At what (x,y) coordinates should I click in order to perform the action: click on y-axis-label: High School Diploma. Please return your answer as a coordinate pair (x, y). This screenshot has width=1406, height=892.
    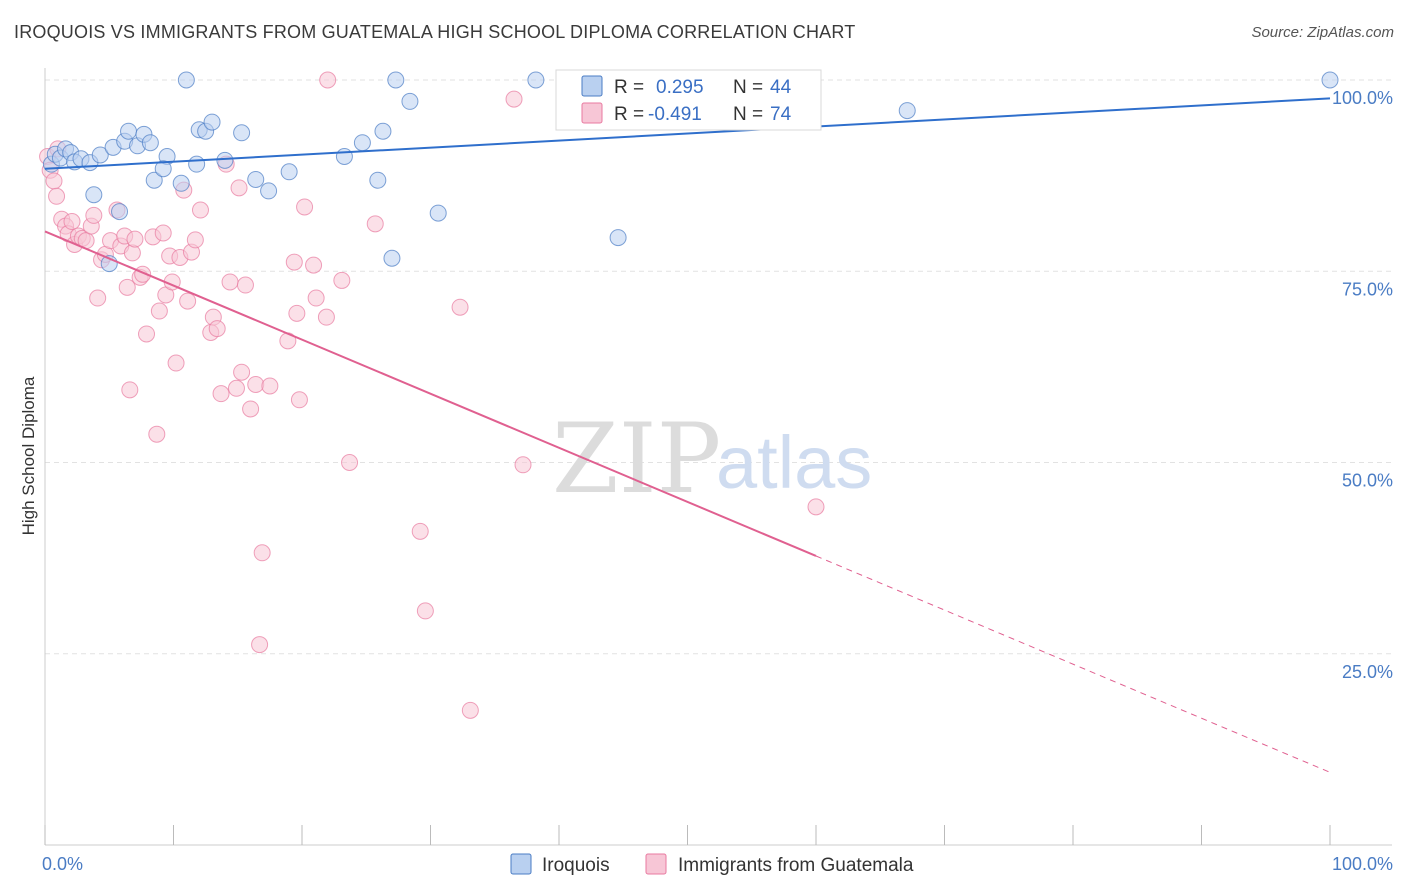
    Looking at the image, I should click on (28, 455).